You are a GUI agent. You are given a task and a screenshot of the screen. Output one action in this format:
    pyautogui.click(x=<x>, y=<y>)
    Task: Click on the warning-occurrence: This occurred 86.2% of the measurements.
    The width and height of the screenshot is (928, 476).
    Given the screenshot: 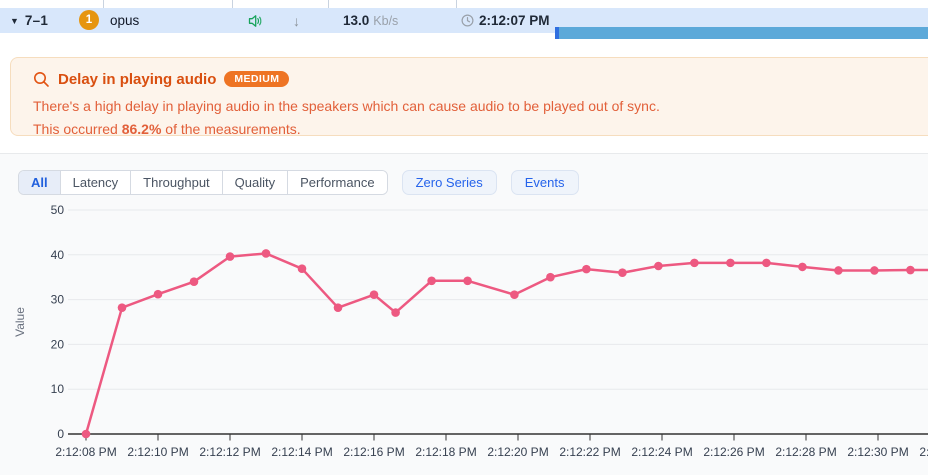 What is the action you would take?
    pyautogui.click(x=474, y=129)
    